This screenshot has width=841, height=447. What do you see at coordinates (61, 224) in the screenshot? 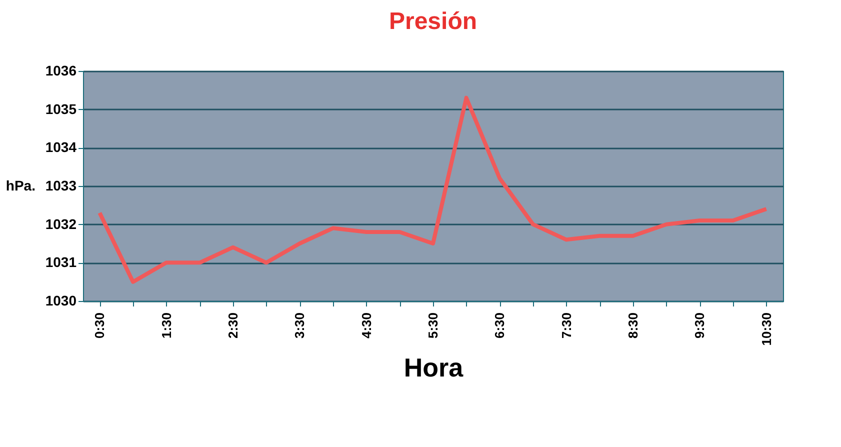
I see `y-tick-label: 1032` at bounding box center [61, 224].